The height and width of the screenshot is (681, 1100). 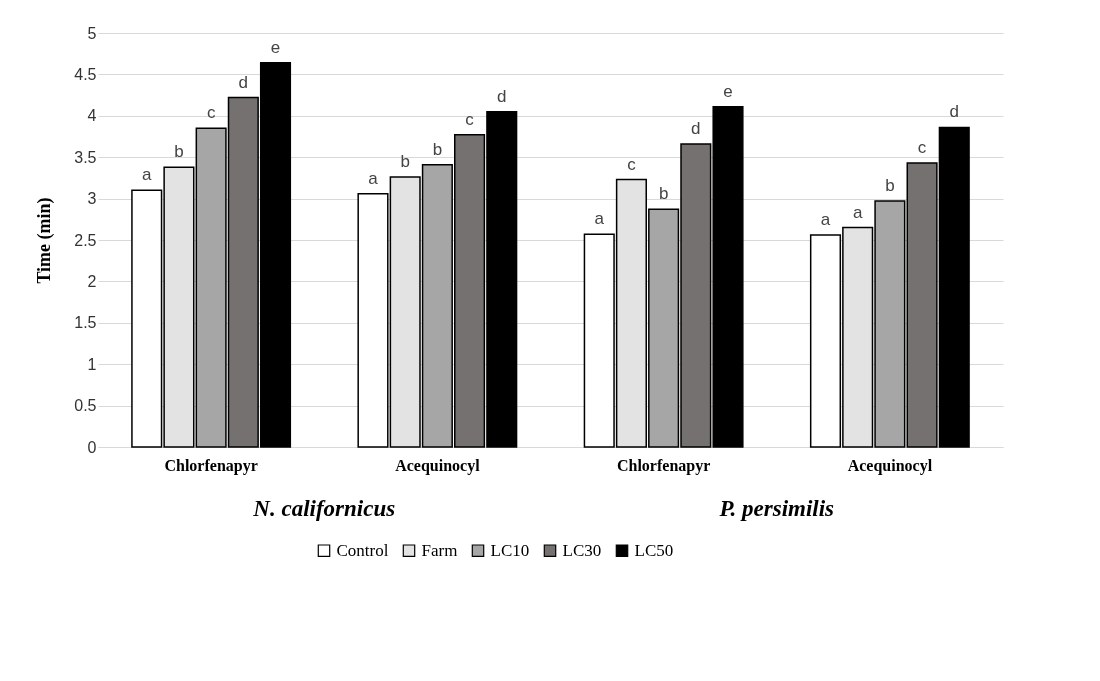 What do you see at coordinates (510, 550) in the screenshot?
I see `legend-label: LC10` at bounding box center [510, 550].